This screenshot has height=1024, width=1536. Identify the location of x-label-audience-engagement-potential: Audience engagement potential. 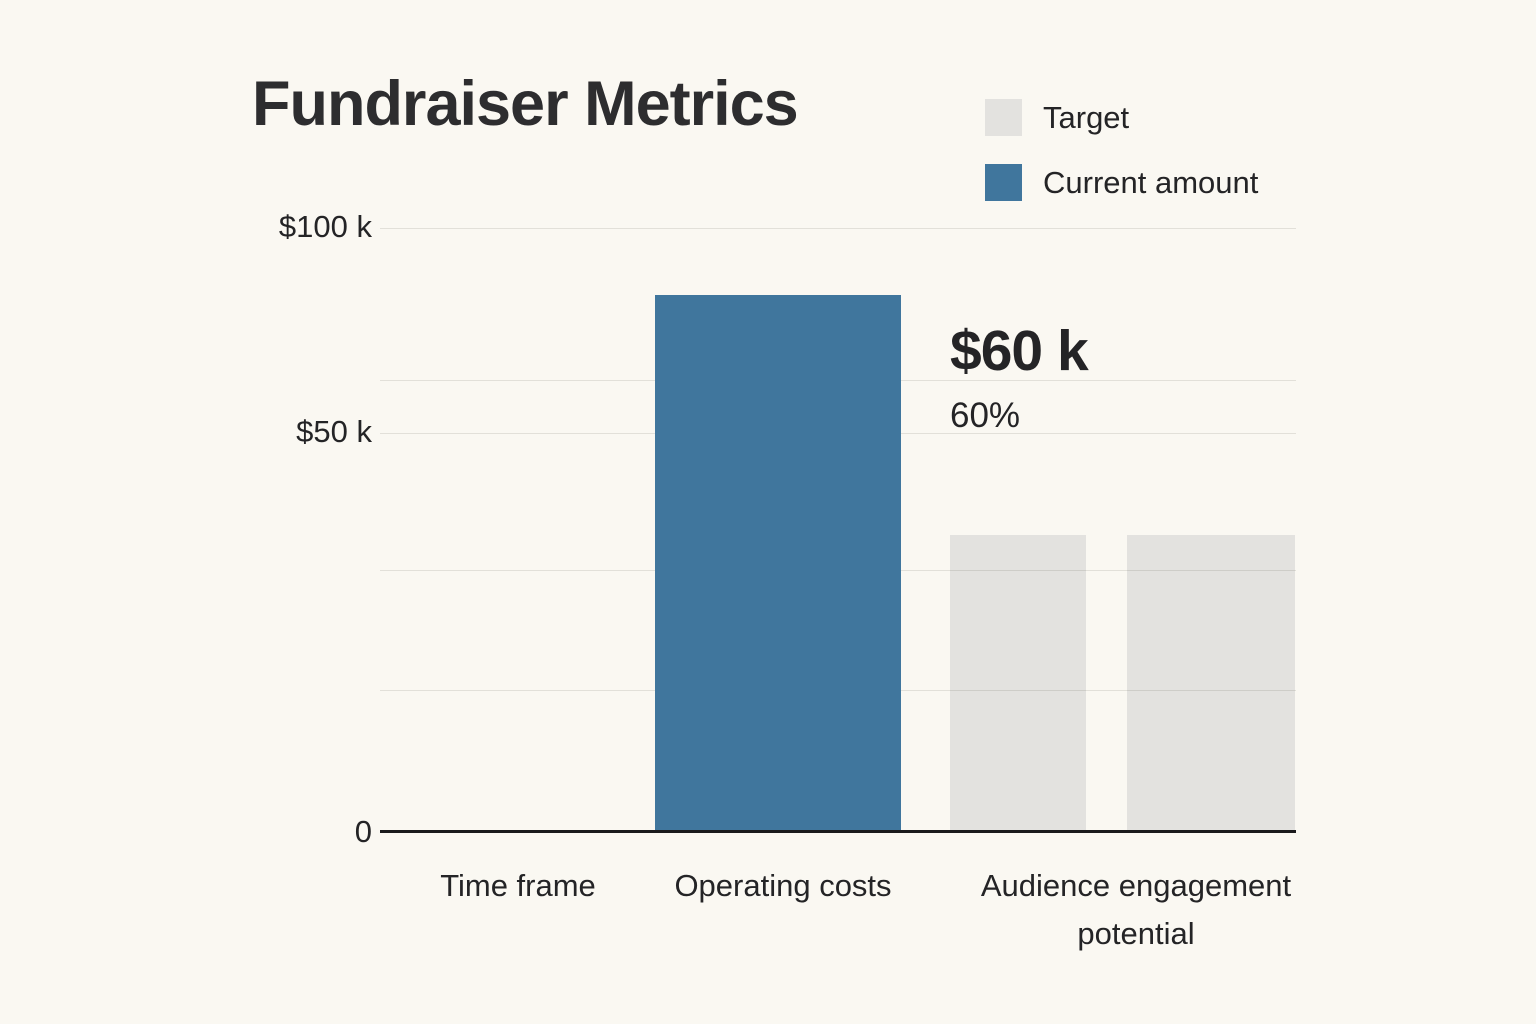
(1136, 909).